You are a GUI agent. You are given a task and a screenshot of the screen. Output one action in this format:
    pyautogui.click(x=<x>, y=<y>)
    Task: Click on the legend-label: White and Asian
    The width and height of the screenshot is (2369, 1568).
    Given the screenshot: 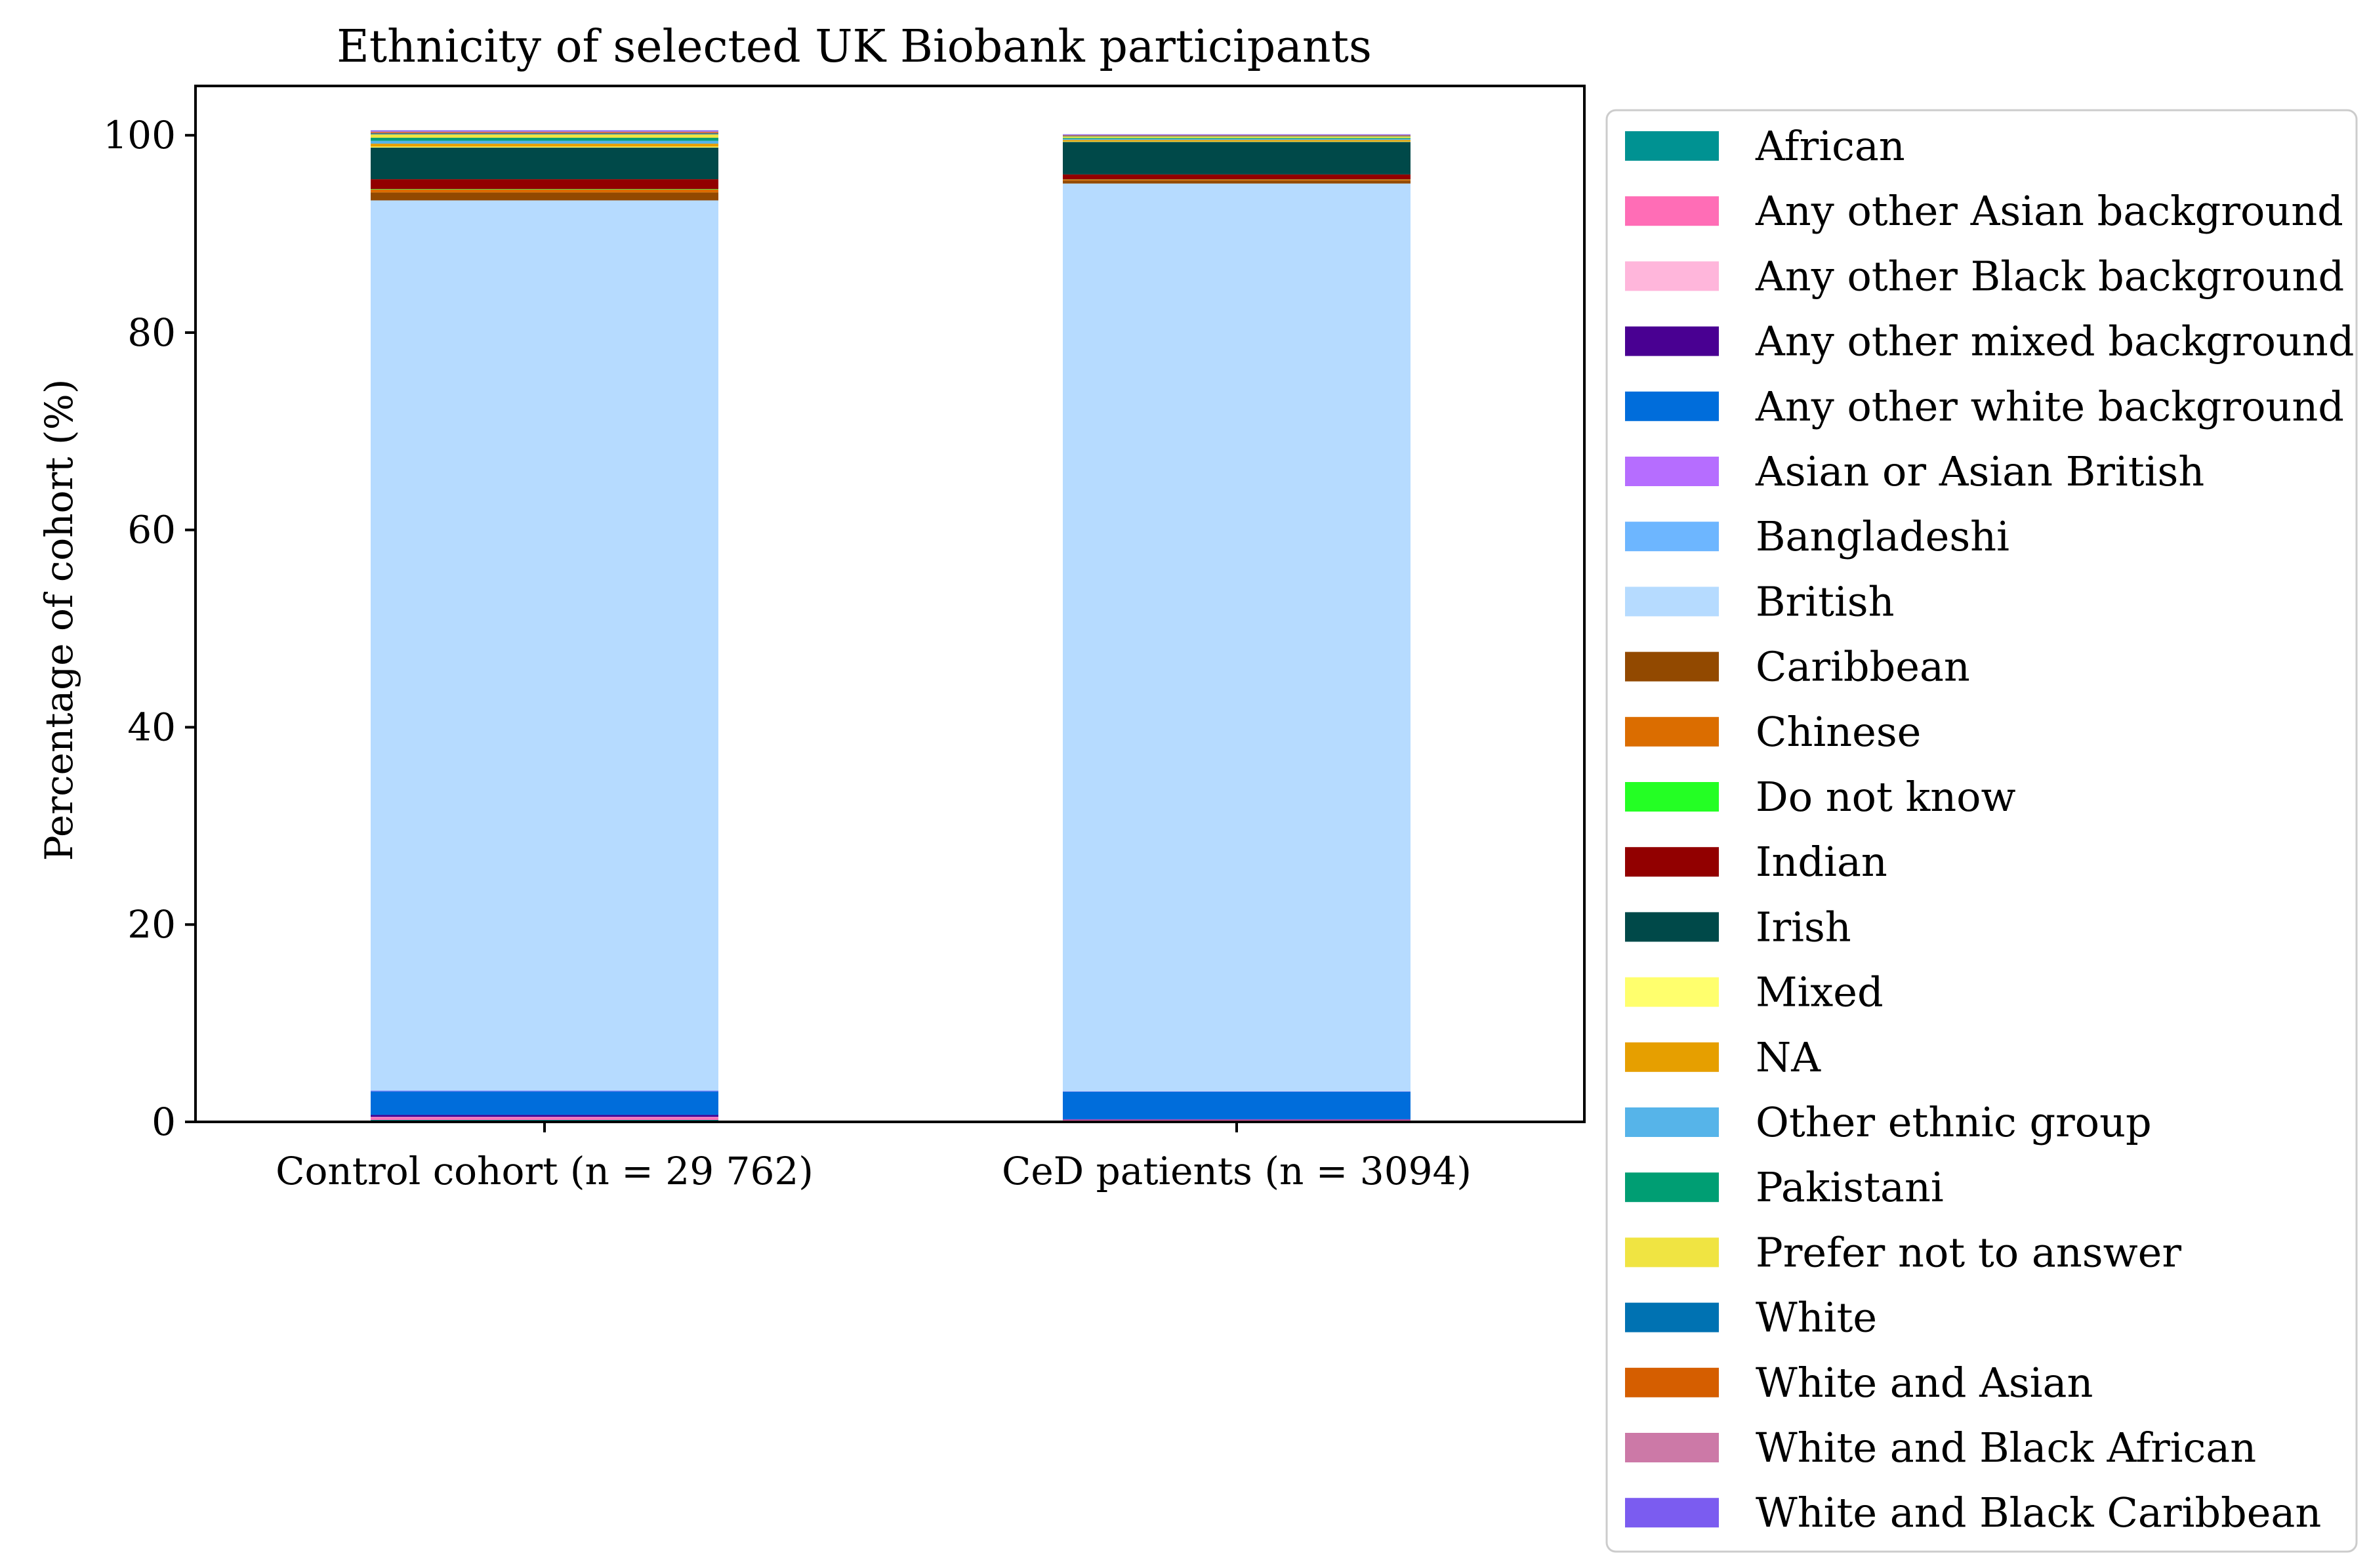 What is the action you would take?
    pyautogui.click(x=1924, y=1383)
    